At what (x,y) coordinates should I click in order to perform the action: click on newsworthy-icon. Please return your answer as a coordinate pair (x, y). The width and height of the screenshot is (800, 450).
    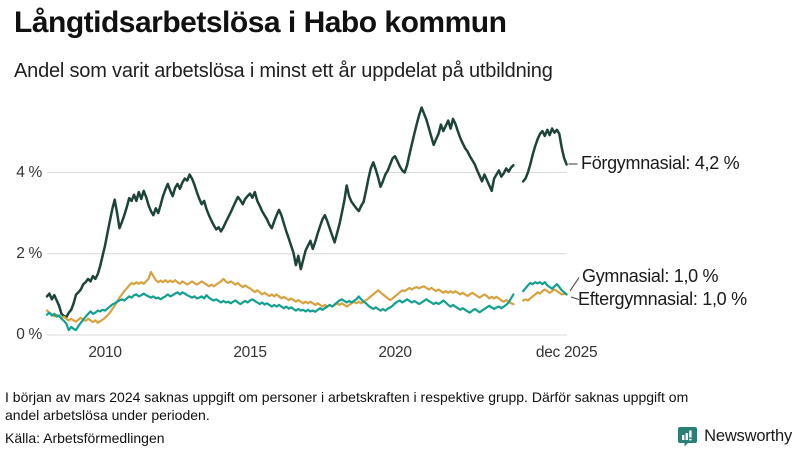
    Looking at the image, I should click on (688, 437).